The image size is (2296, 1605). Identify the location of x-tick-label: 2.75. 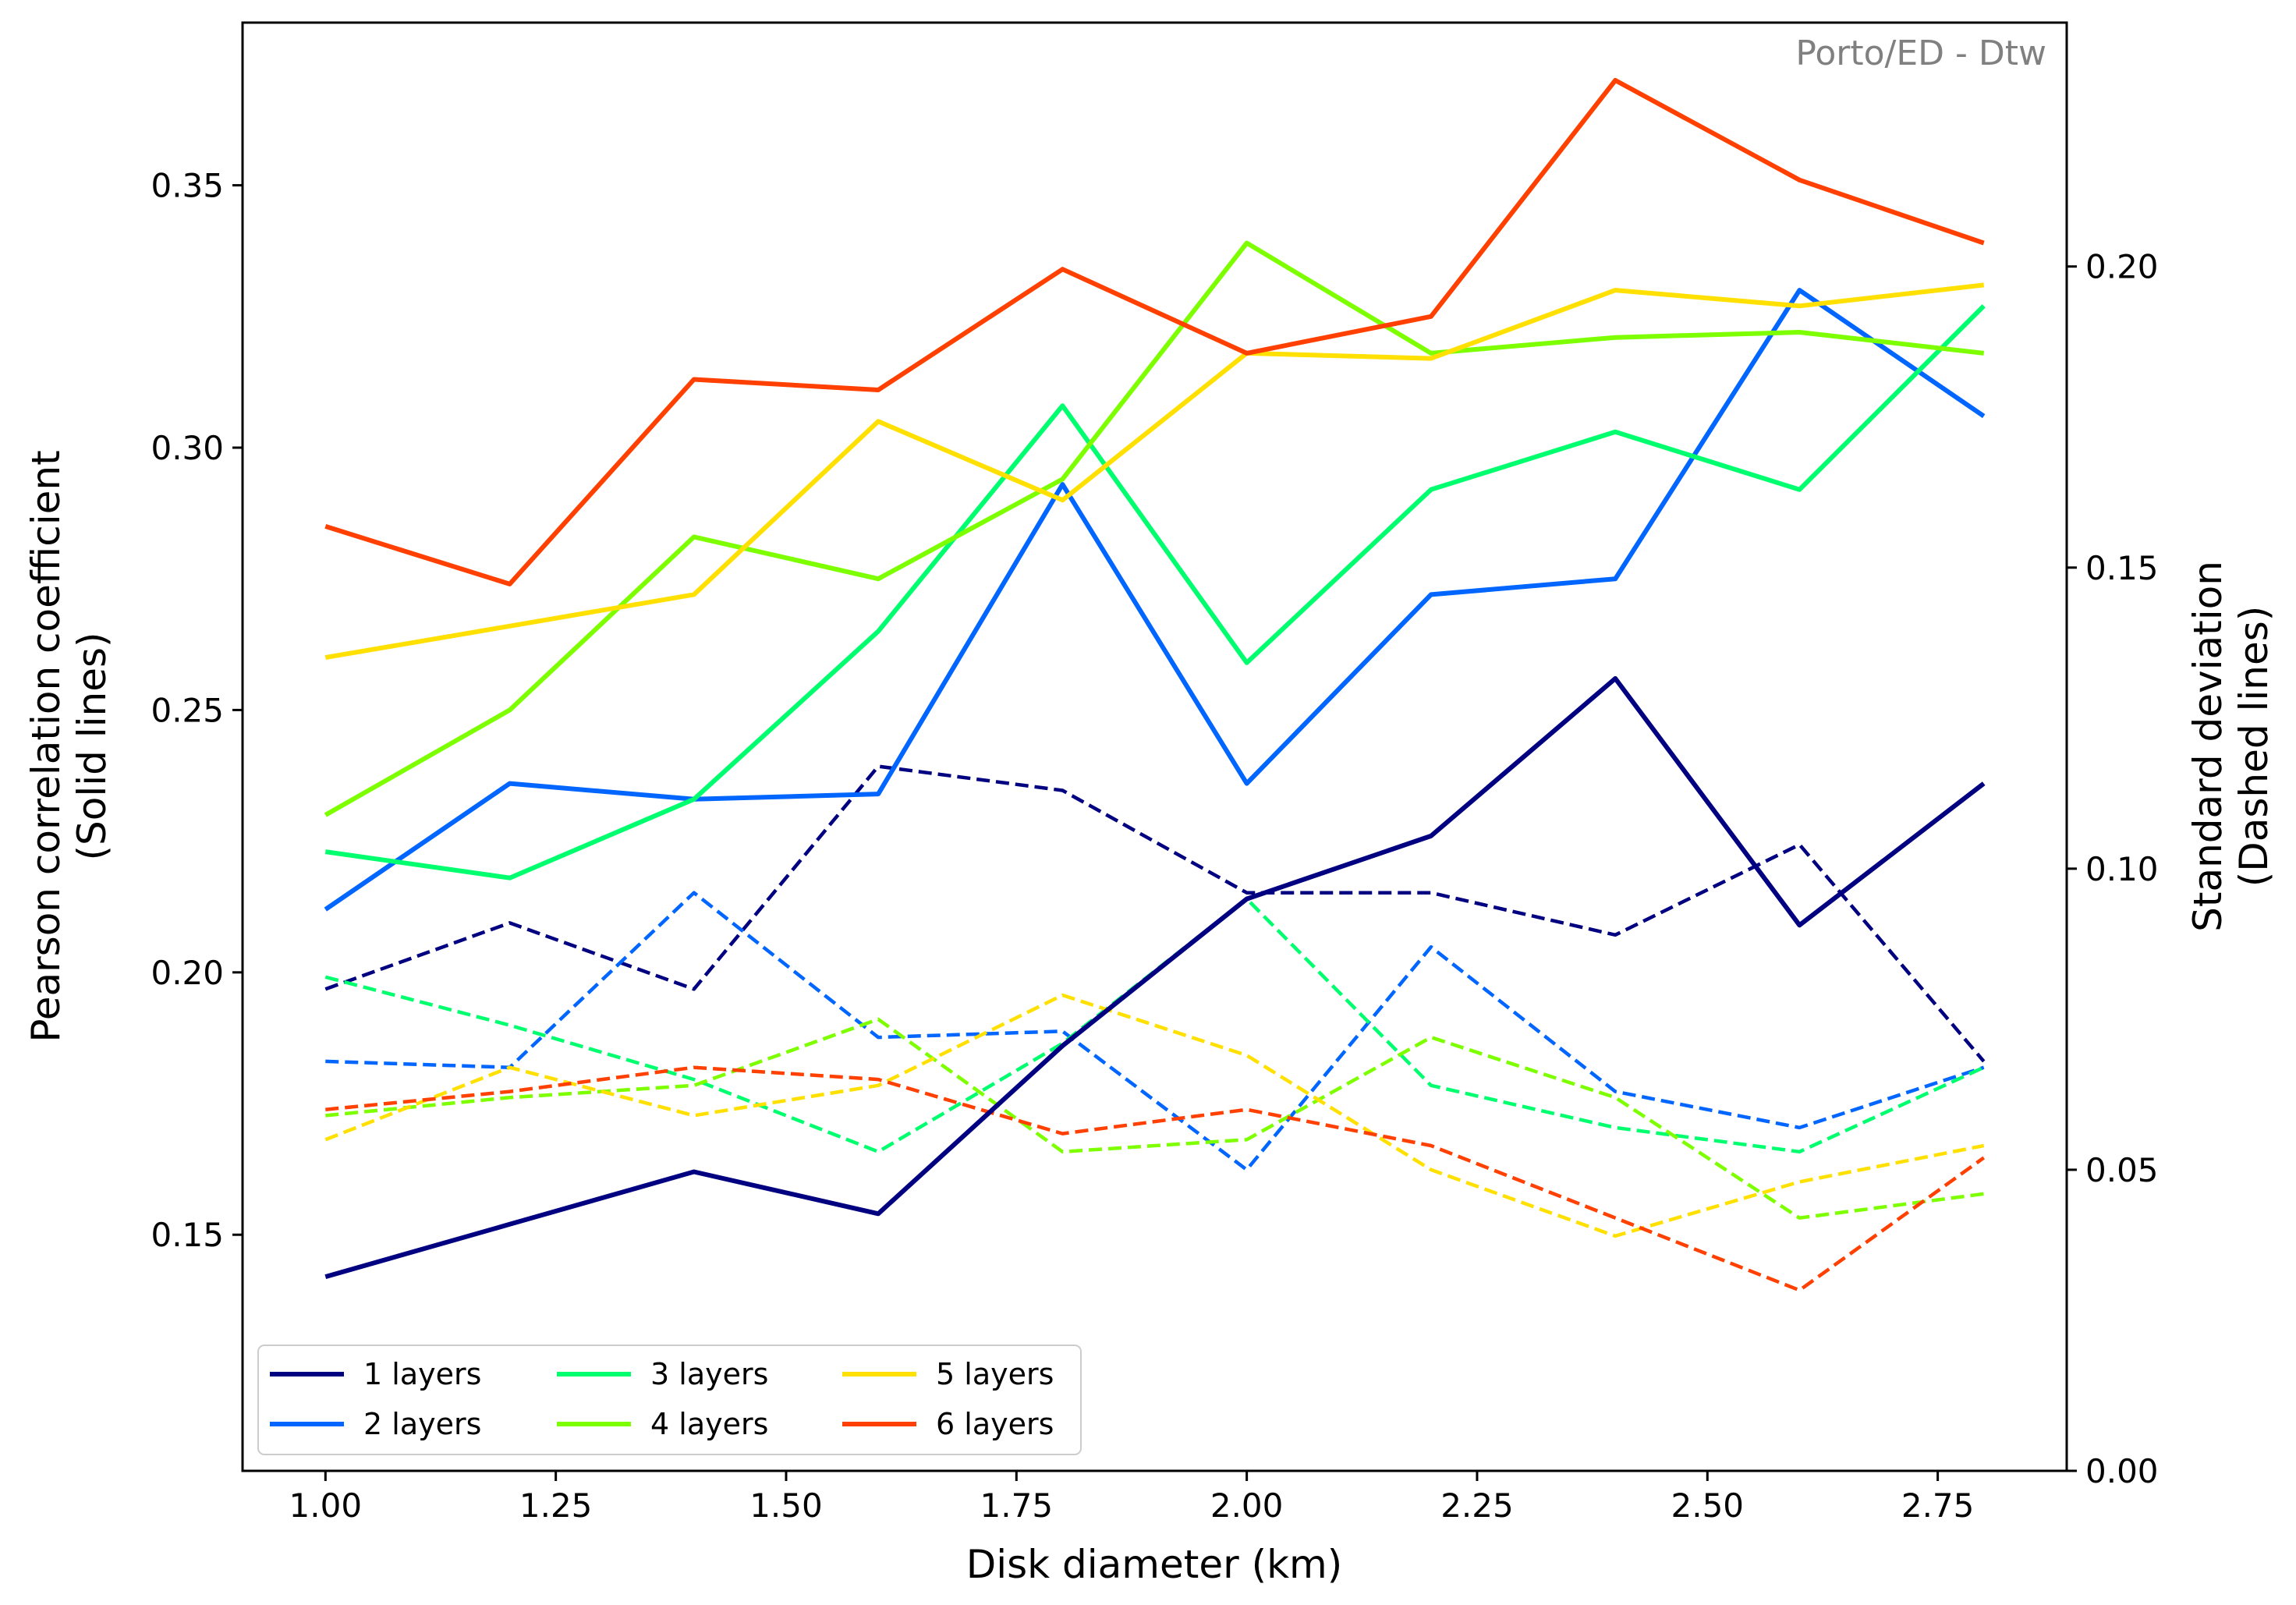
(1938, 1506).